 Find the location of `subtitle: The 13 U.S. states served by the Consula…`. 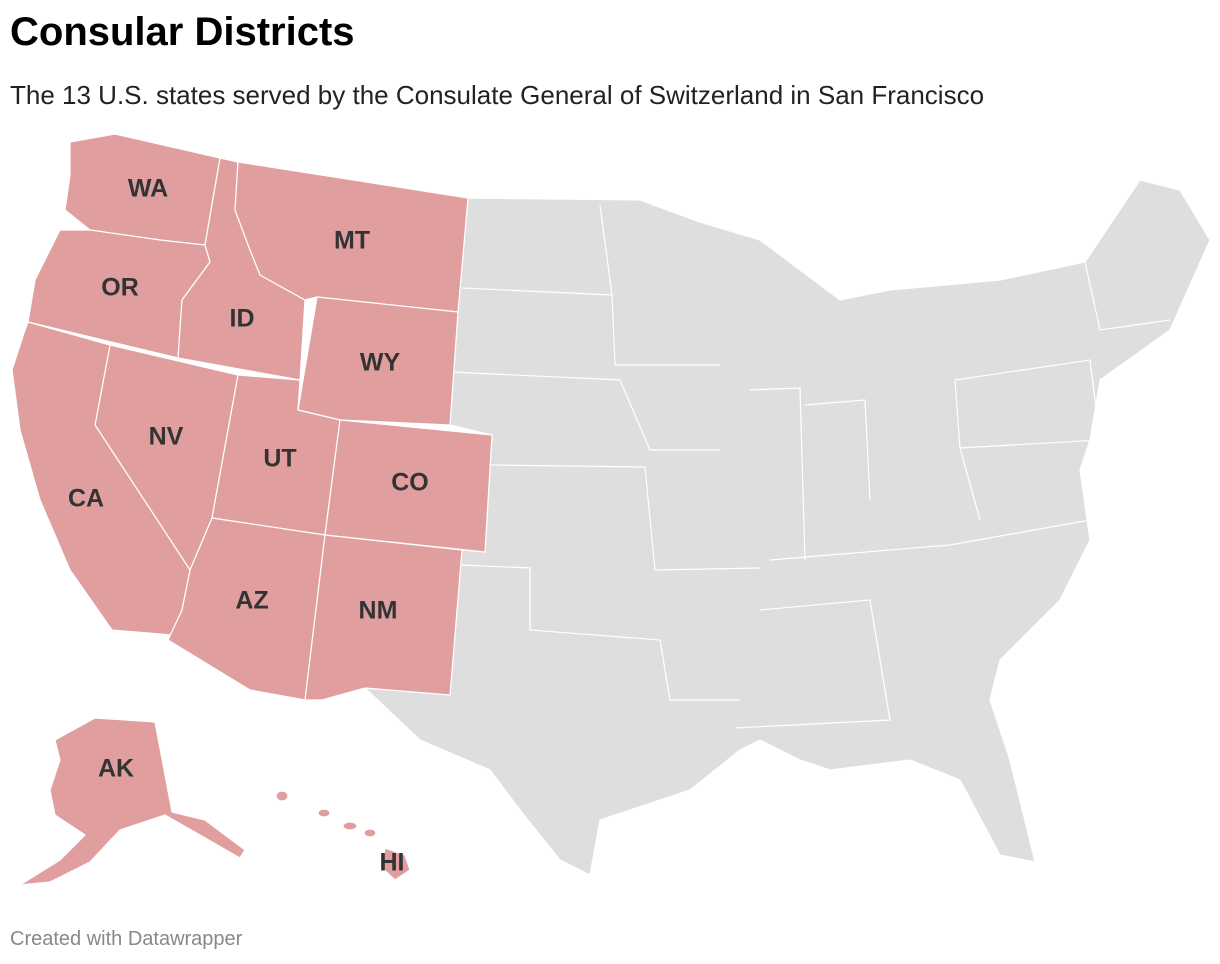

subtitle: The 13 U.S. states served by the Consula… is located at coordinates (497, 95).